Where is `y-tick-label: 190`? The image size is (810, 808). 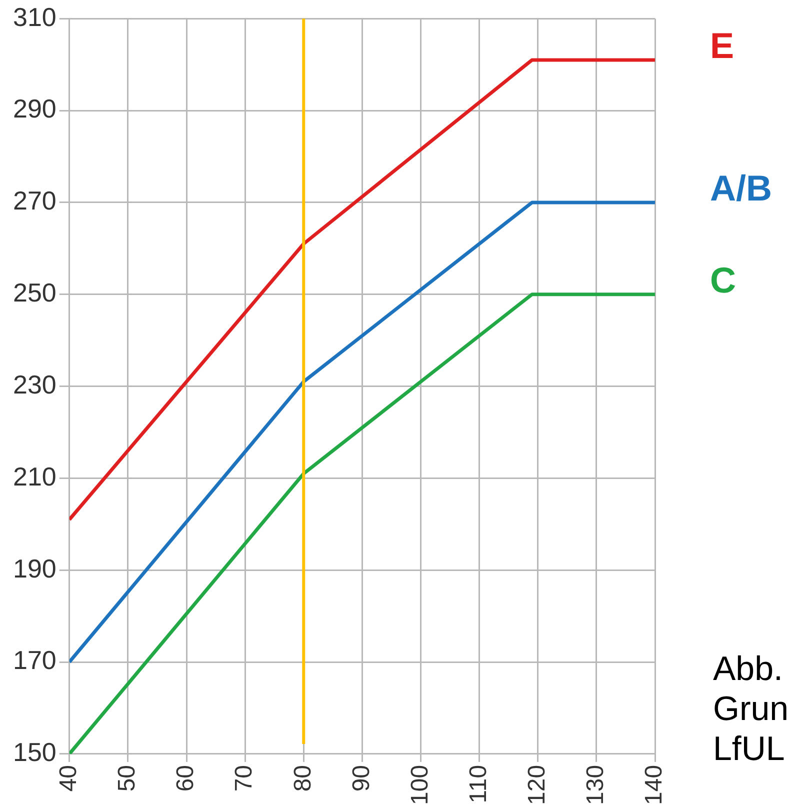 y-tick-label: 190 is located at coordinates (34, 568).